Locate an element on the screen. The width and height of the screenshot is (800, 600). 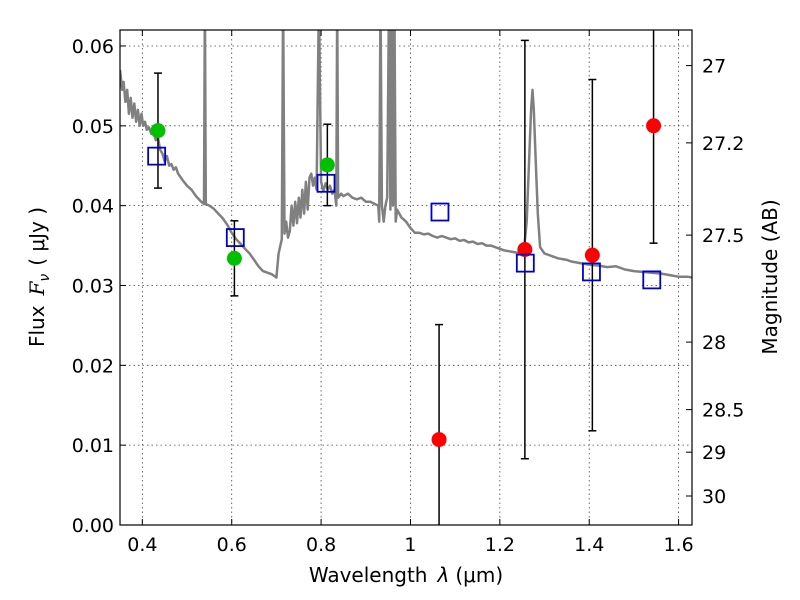
x-tick-label: 0.6 is located at coordinates (232, 545).